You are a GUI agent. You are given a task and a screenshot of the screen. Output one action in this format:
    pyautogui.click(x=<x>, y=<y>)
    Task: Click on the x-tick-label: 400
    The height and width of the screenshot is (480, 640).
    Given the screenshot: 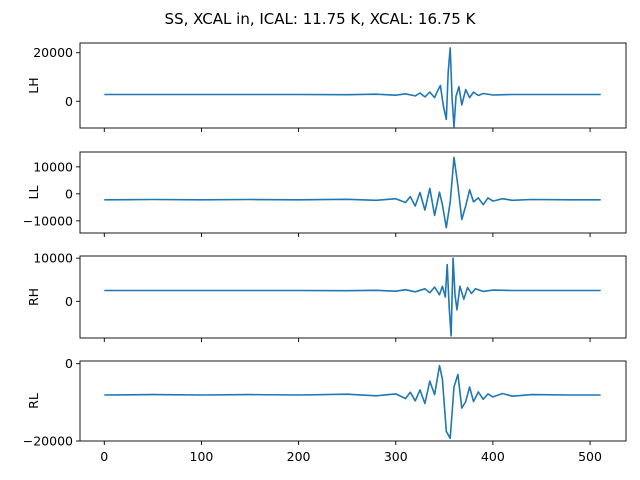 What is the action you would take?
    pyautogui.click(x=493, y=456)
    